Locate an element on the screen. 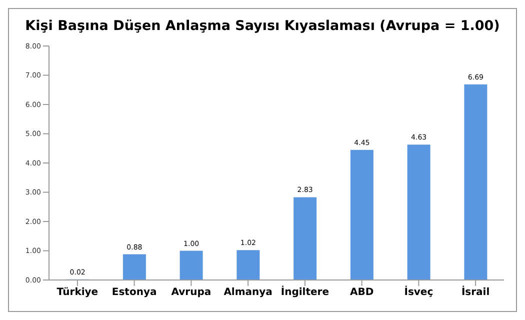 The width and height of the screenshot is (525, 320). chart-title: Kişi Başına Düşen Anlaşma Sayısı Kıyaslaması (Avrupa = 1.00) is located at coordinates (262, 27).